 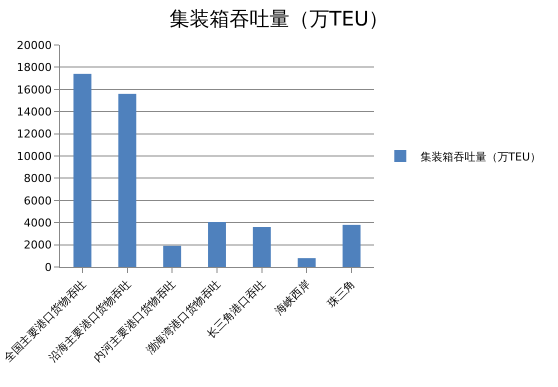 What do you see at coordinates (279, 18) in the screenshot?
I see `chart-title: 集装箱吞吐量（万TEU）` at bounding box center [279, 18].